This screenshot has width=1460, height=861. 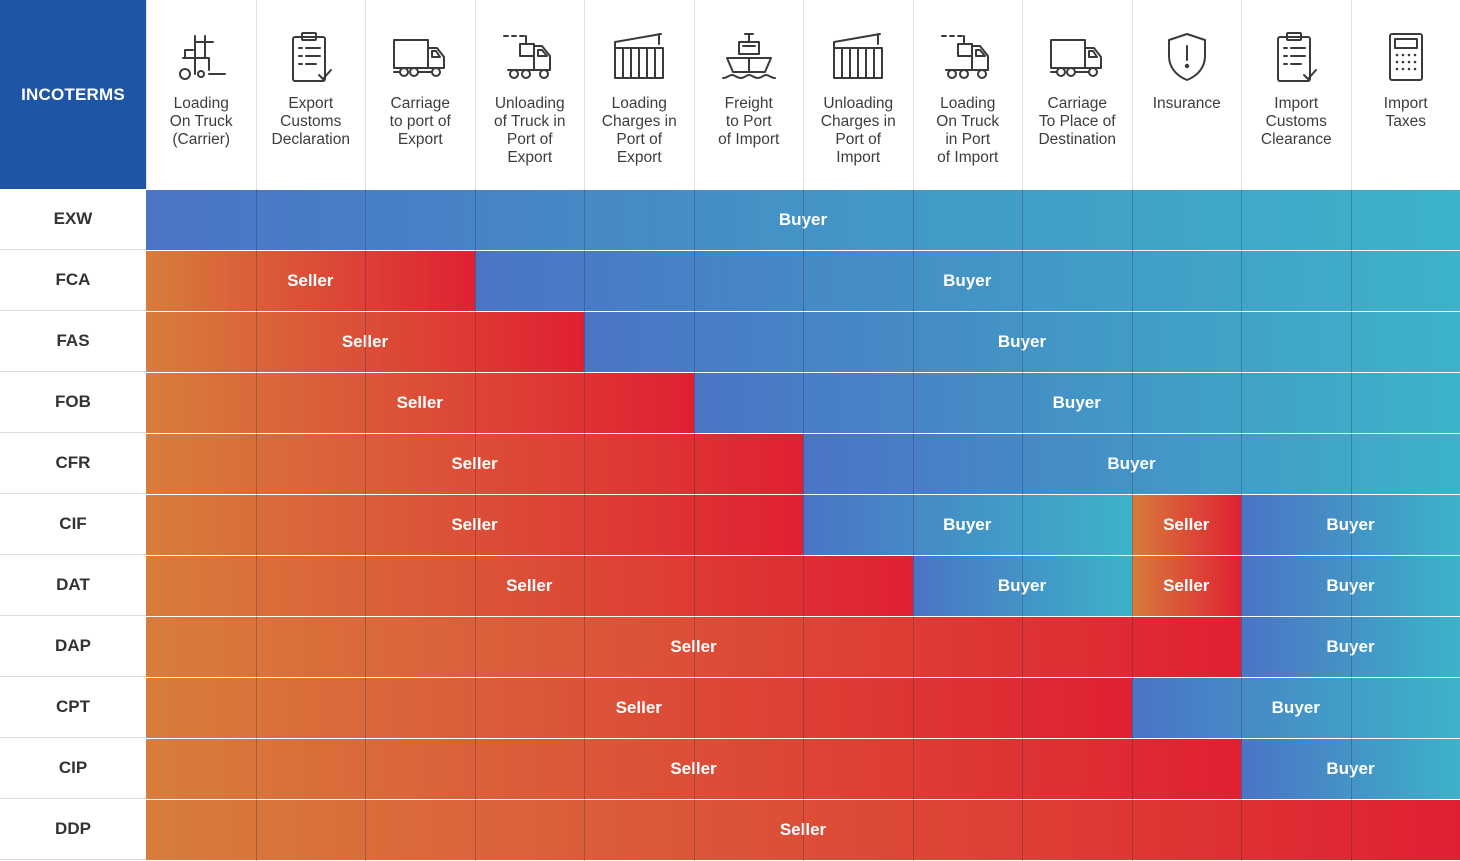 What do you see at coordinates (310, 121) in the screenshot?
I see `column-header-label: Export Customs Declaration` at bounding box center [310, 121].